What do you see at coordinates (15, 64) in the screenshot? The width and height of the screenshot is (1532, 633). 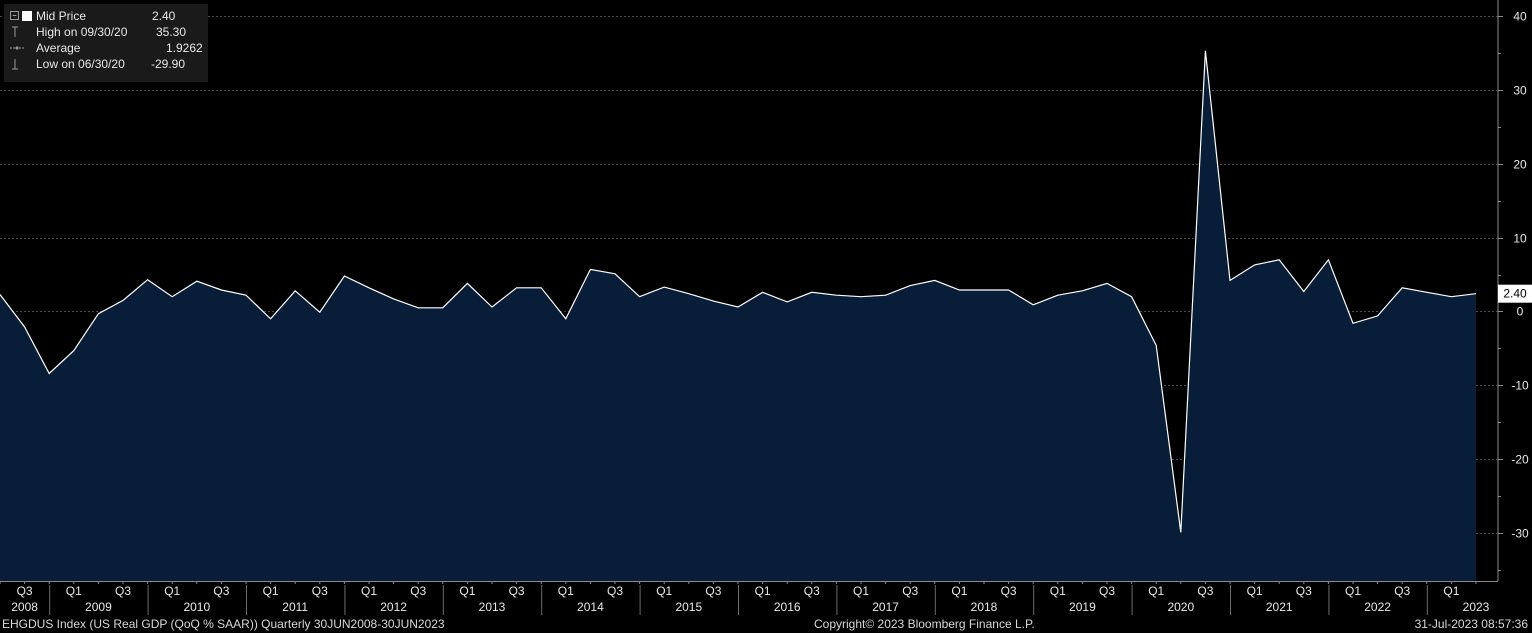 I see `low-marker-icon` at bounding box center [15, 64].